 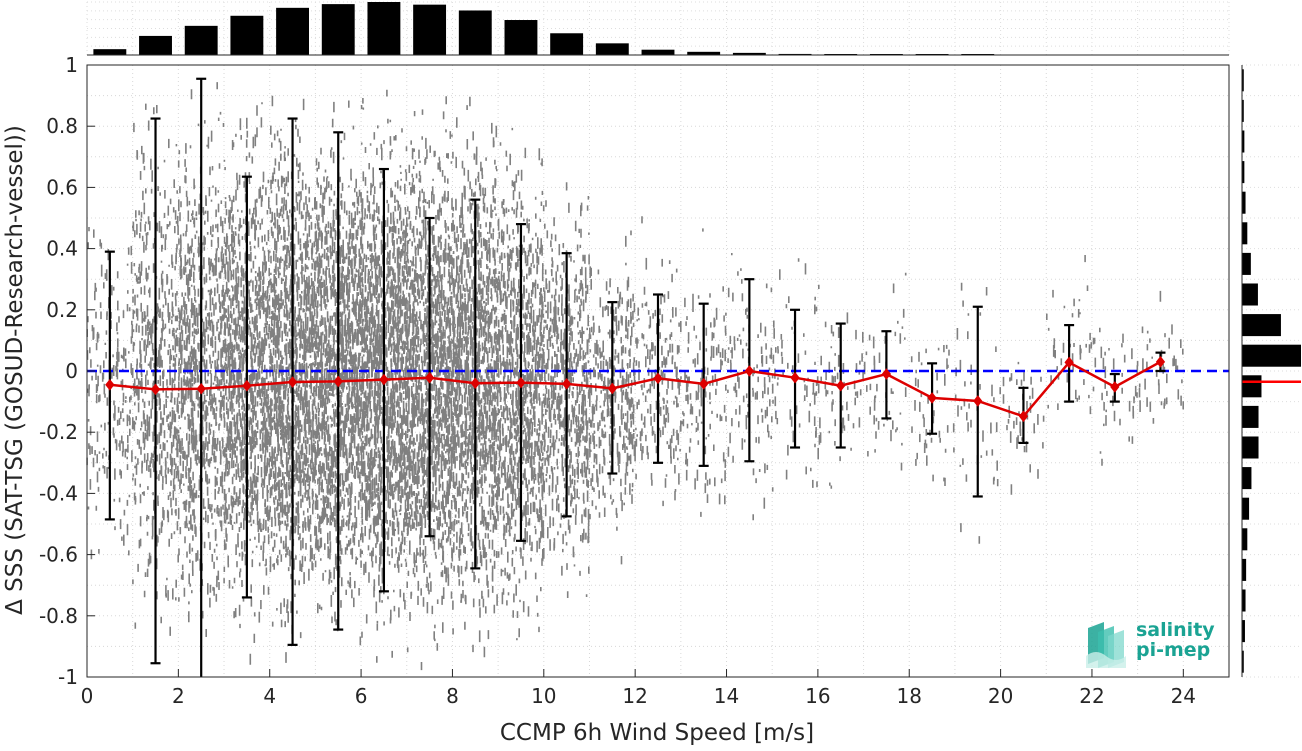 I want to click on y-tick-label: 1, so click(x=71, y=65).